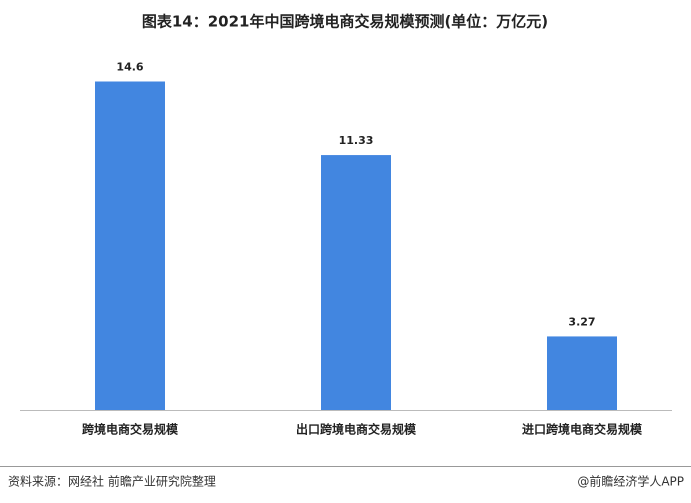 The width and height of the screenshot is (691, 503). I want to click on credit: @前瞻经济学人APP, so click(630, 481).